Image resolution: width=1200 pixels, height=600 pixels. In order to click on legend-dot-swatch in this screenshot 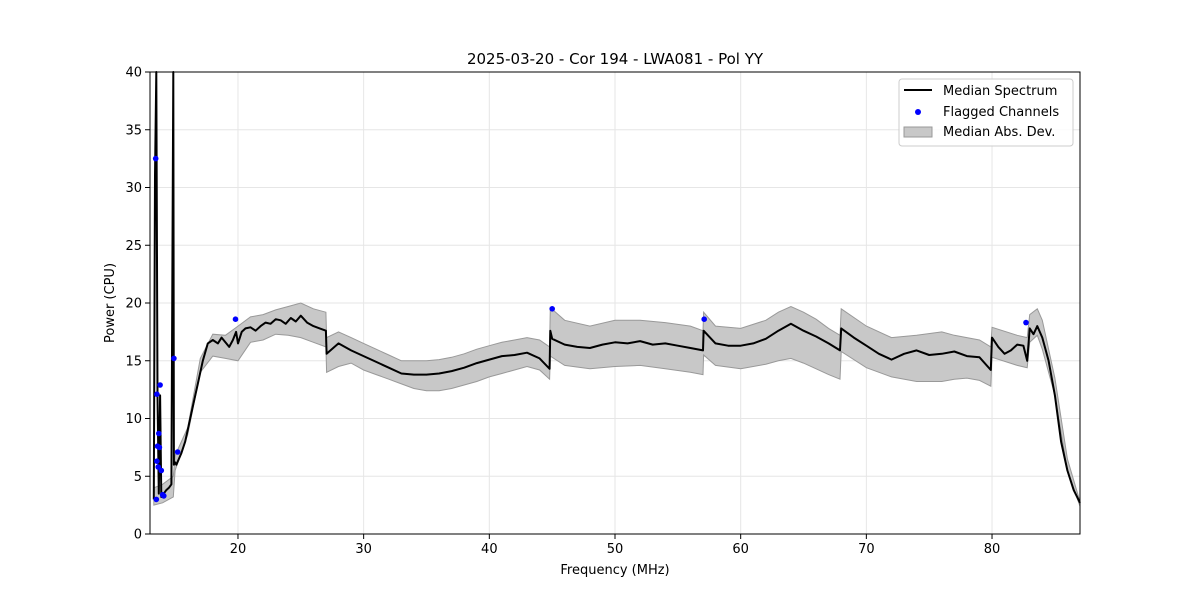, I will do `click(918, 112)`.